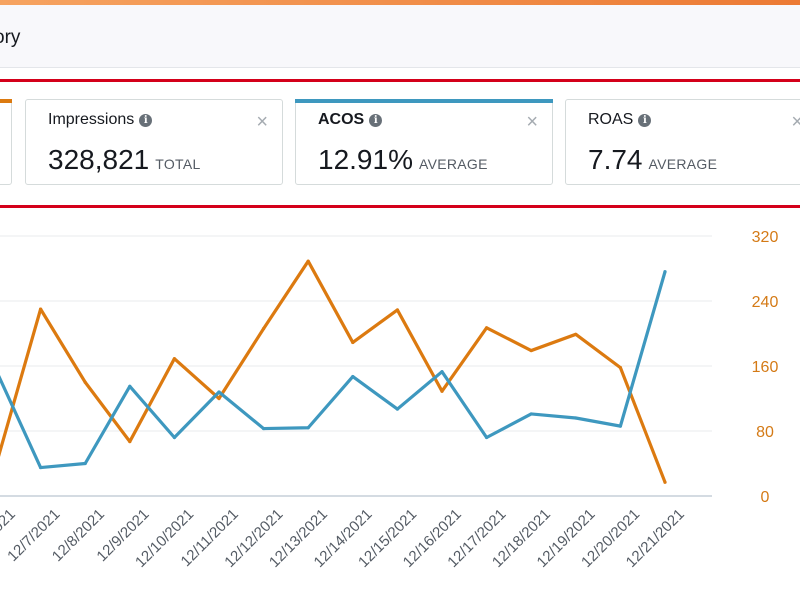 The image size is (800, 600). I want to click on top-accent-bar, so click(400, 2).